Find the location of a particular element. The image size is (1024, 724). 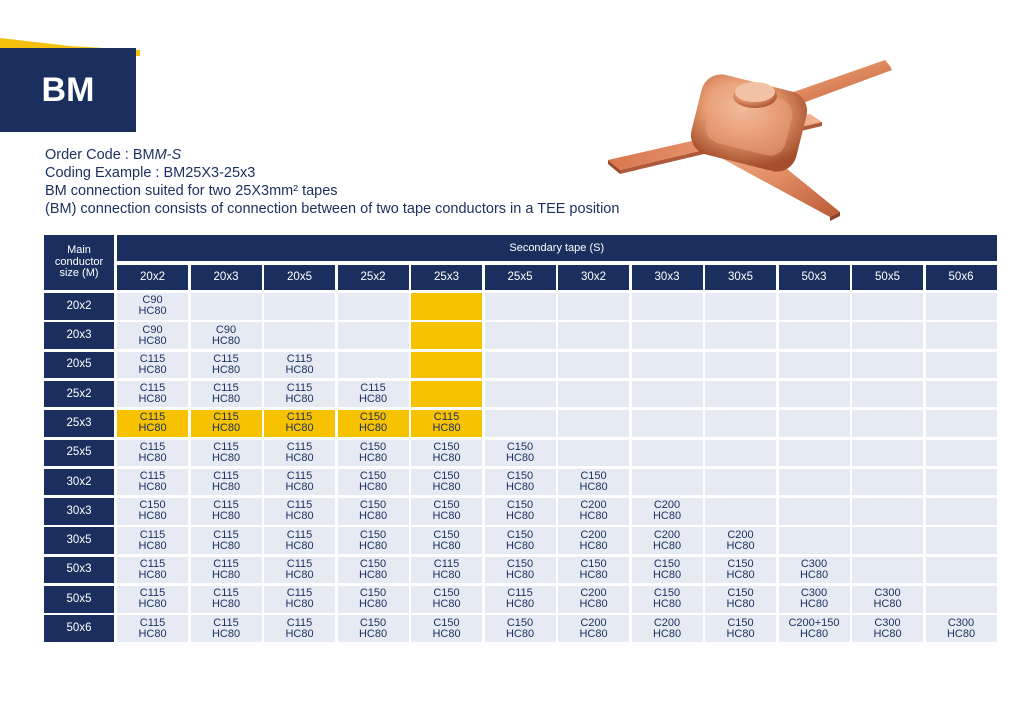

row-header-label: 20x5 is located at coordinates (79, 364).